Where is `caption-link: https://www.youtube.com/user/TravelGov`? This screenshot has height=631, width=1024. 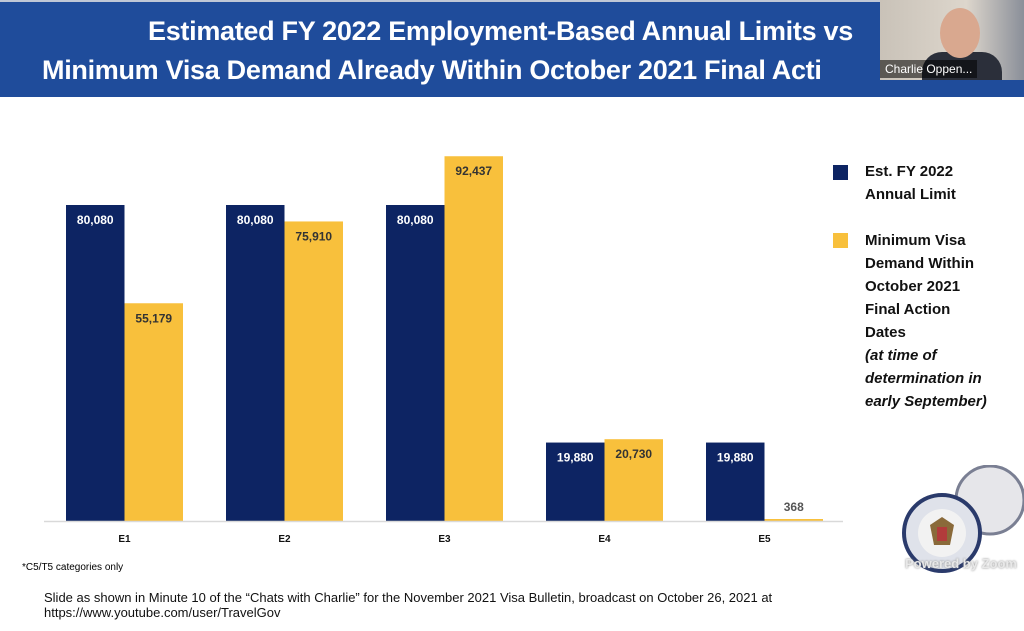
caption-link: https://www.youtube.com/user/TravelGov is located at coordinates (162, 612).